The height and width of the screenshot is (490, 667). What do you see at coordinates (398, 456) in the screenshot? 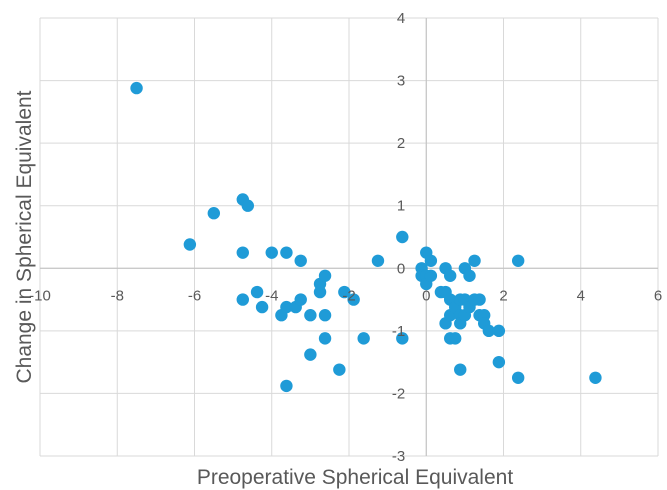
I see `y-tick-label: -3` at bounding box center [398, 456].